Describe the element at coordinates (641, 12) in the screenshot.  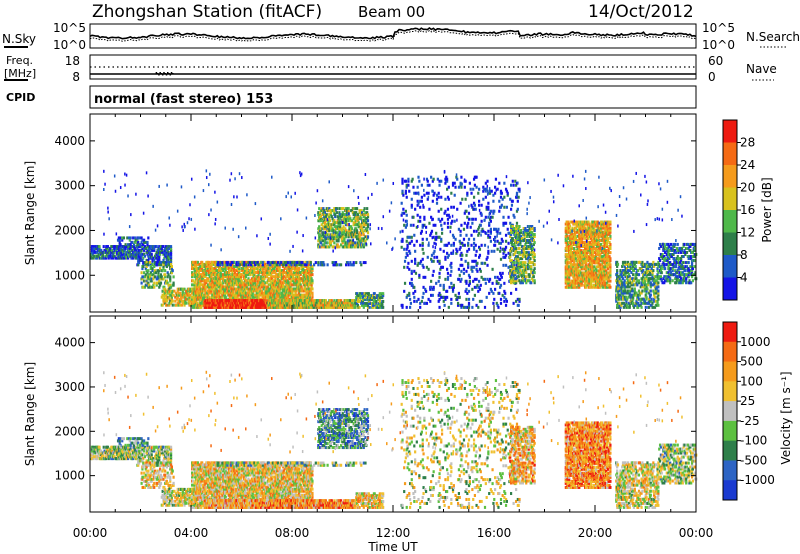
I see `date-title: 14/Oct/2012` at that location.